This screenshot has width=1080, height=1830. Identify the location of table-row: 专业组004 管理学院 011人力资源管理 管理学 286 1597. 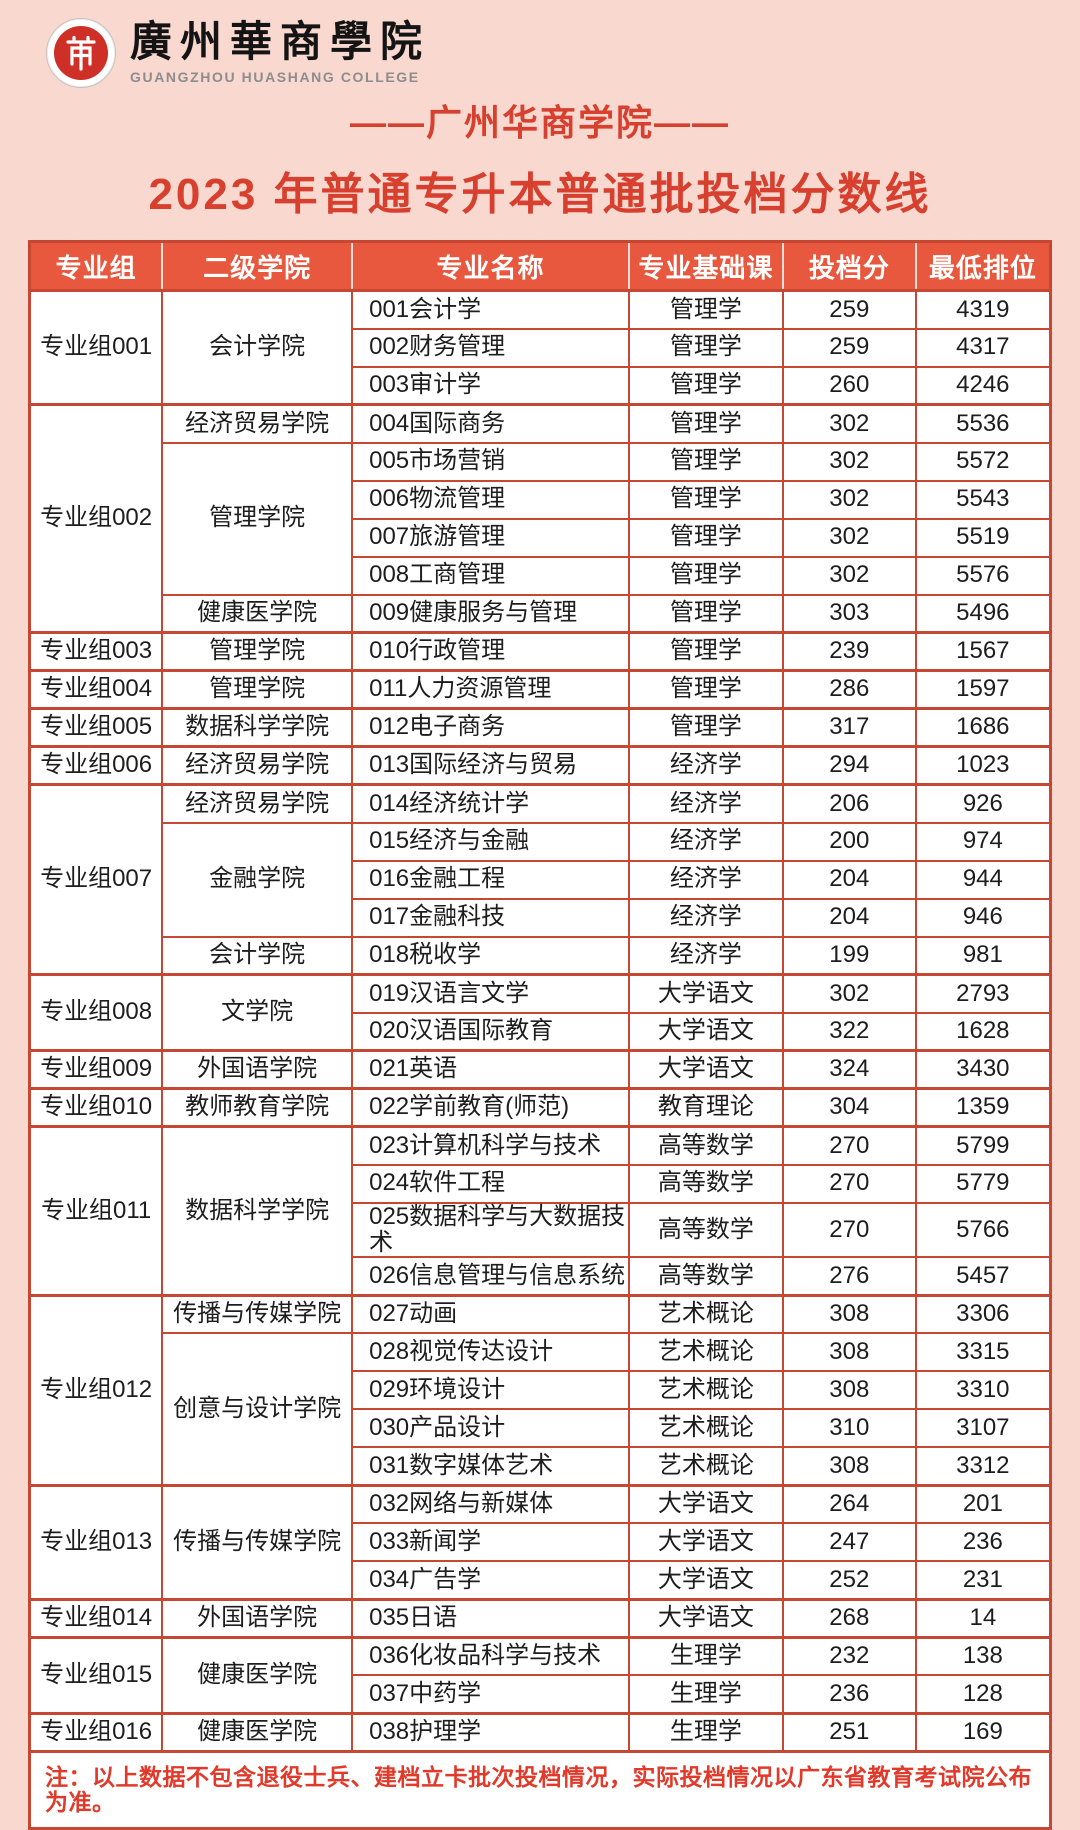
(540, 689).